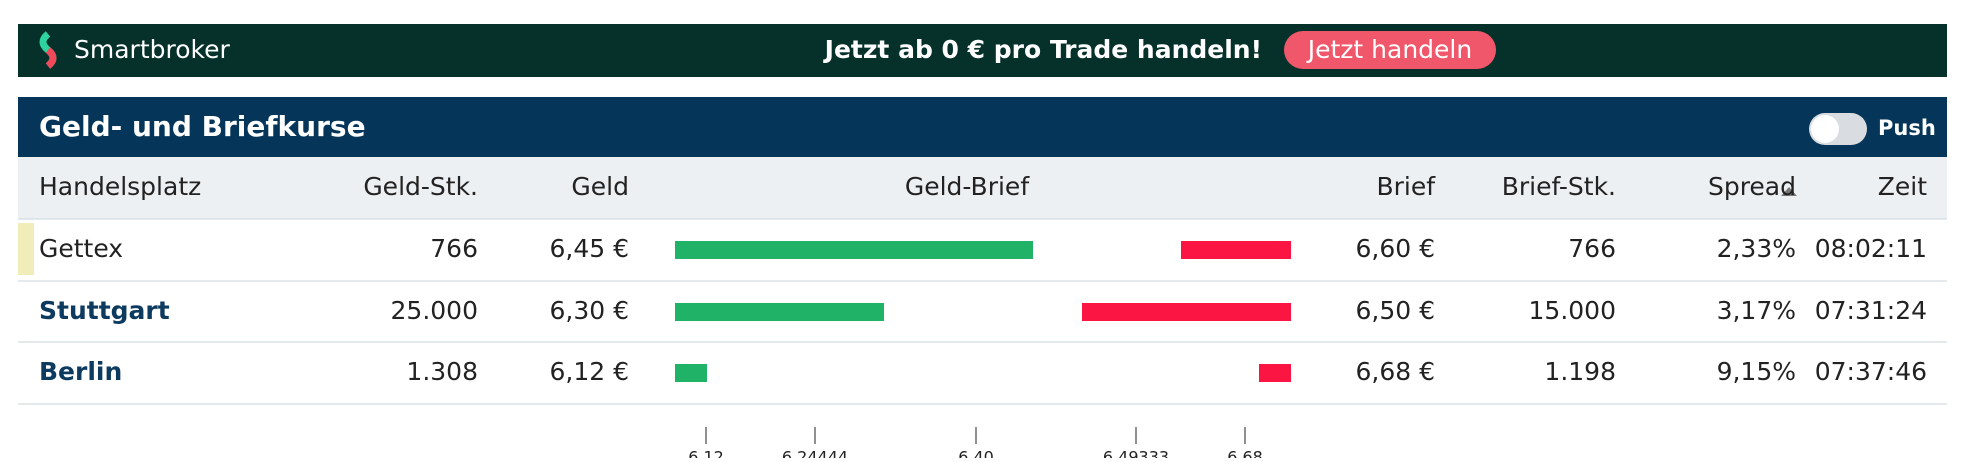  What do you see at coordinates (1395, 371) in the screenshot?
I see `cell: 6,68 €` at bounding box center [1395, 371].